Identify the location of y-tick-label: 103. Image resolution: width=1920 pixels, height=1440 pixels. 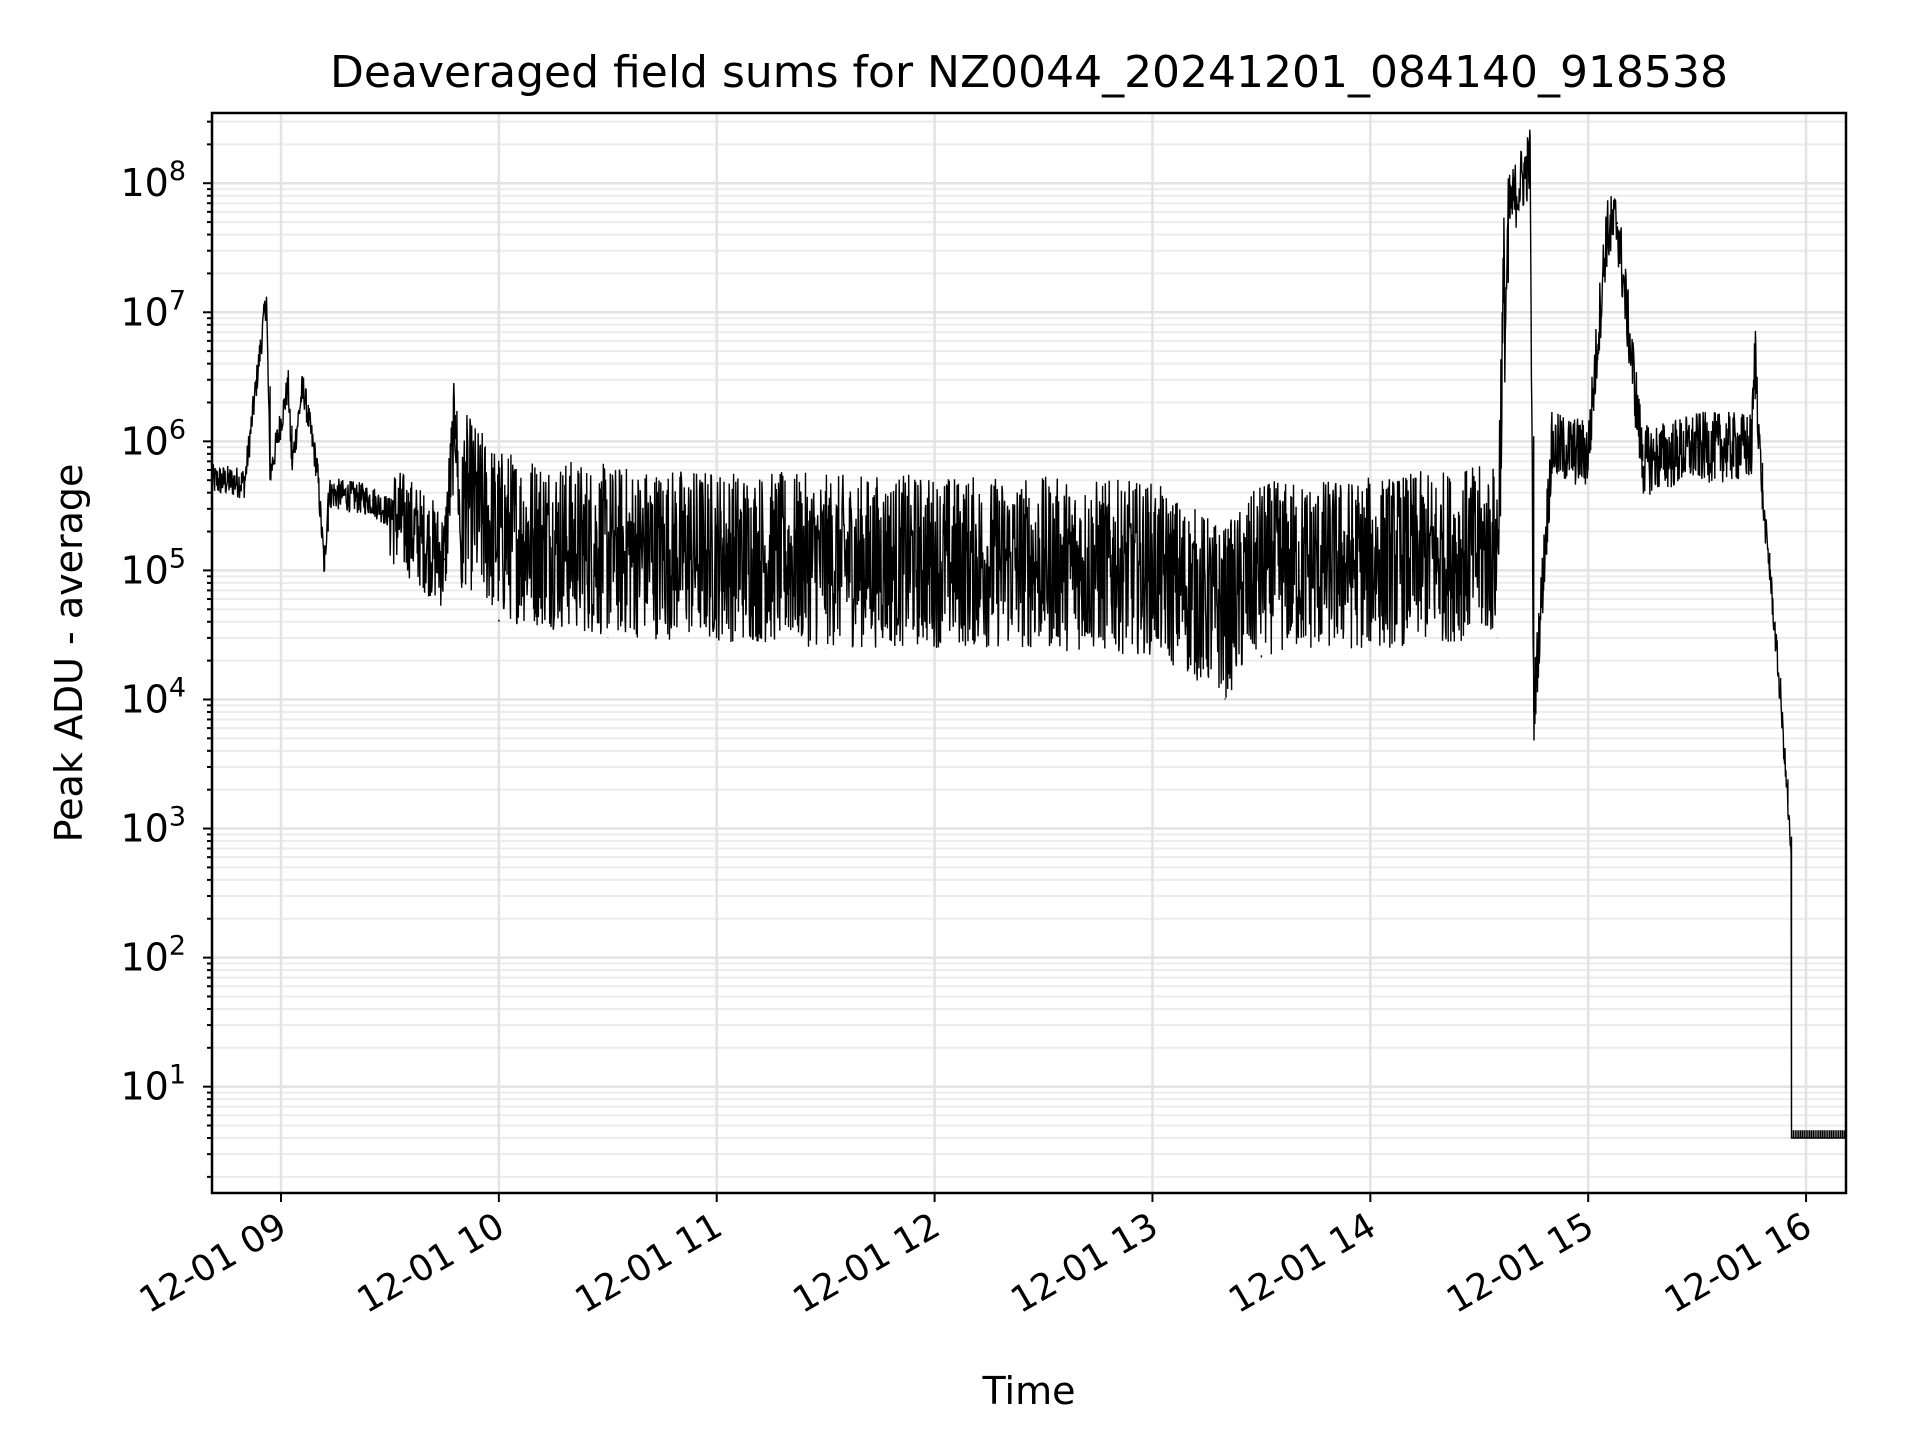
(153, 826).